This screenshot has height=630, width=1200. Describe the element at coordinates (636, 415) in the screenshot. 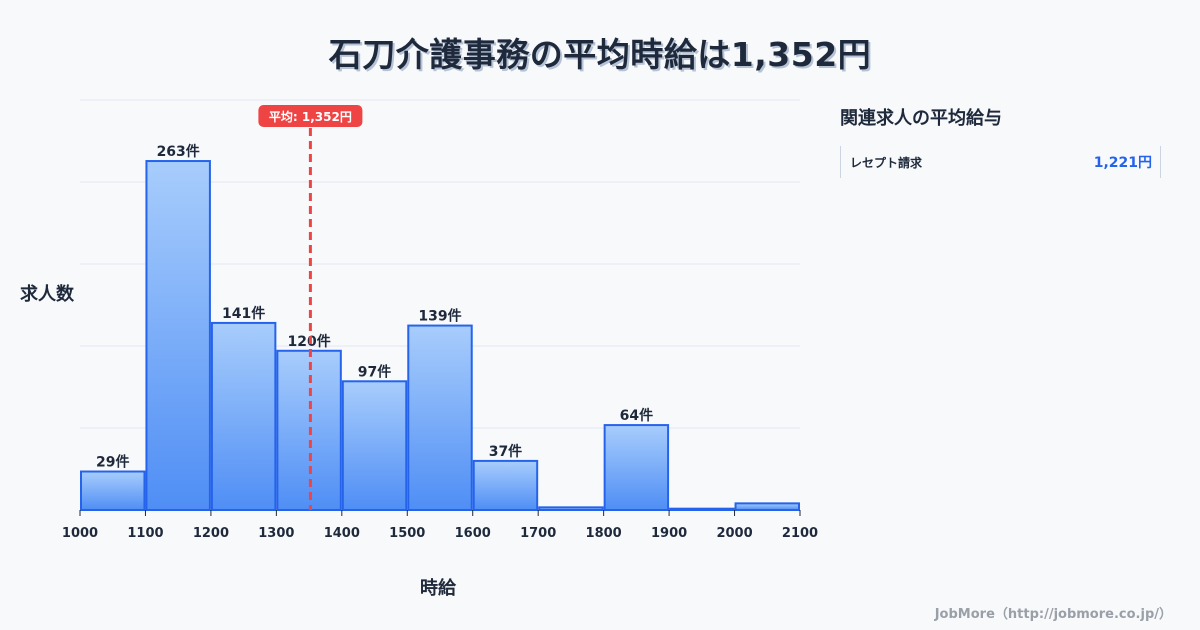

I see `bar-value-label: 64件` at that location.